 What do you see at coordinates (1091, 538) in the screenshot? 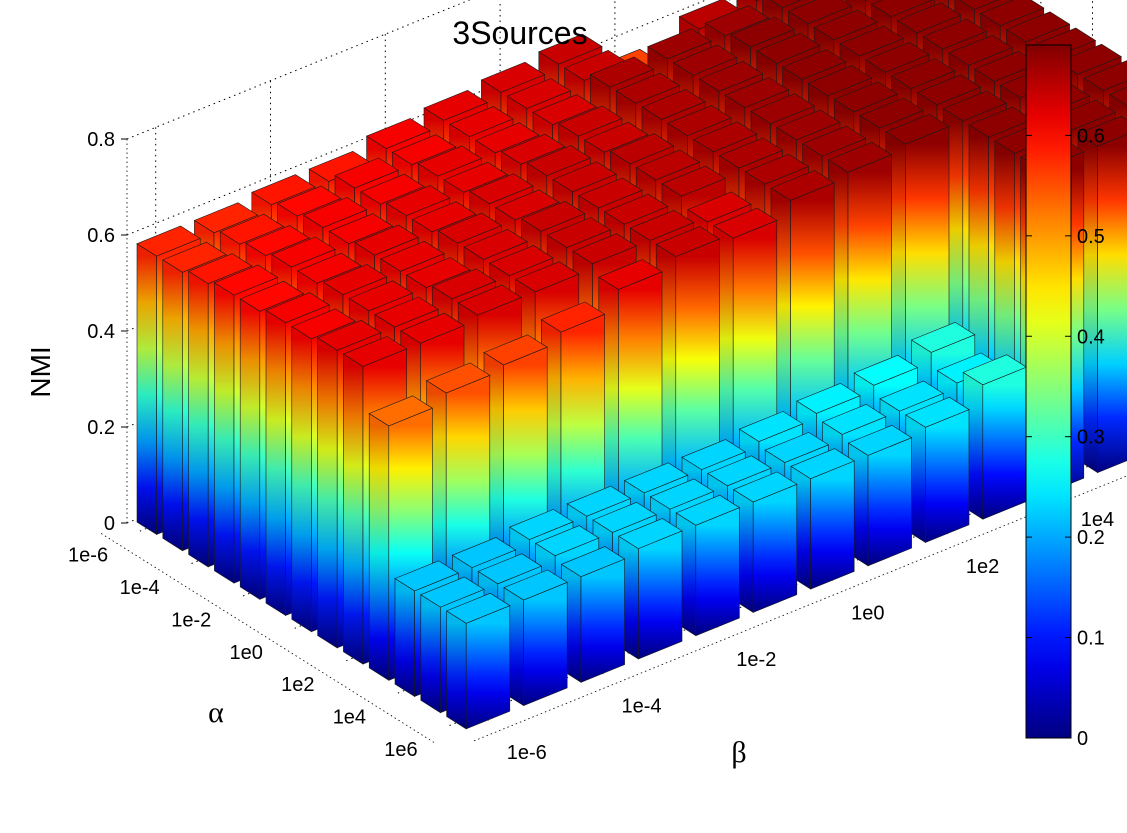
I see `colorbar-tick-label: 0.2` at bounding box center [1091, 538].